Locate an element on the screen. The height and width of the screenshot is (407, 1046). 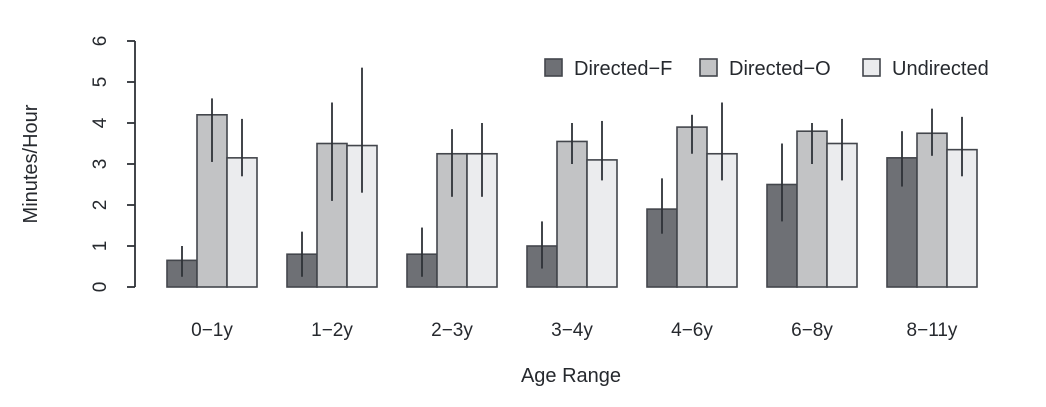
y-tick-label: 0 is located at coordinates (100, 287).